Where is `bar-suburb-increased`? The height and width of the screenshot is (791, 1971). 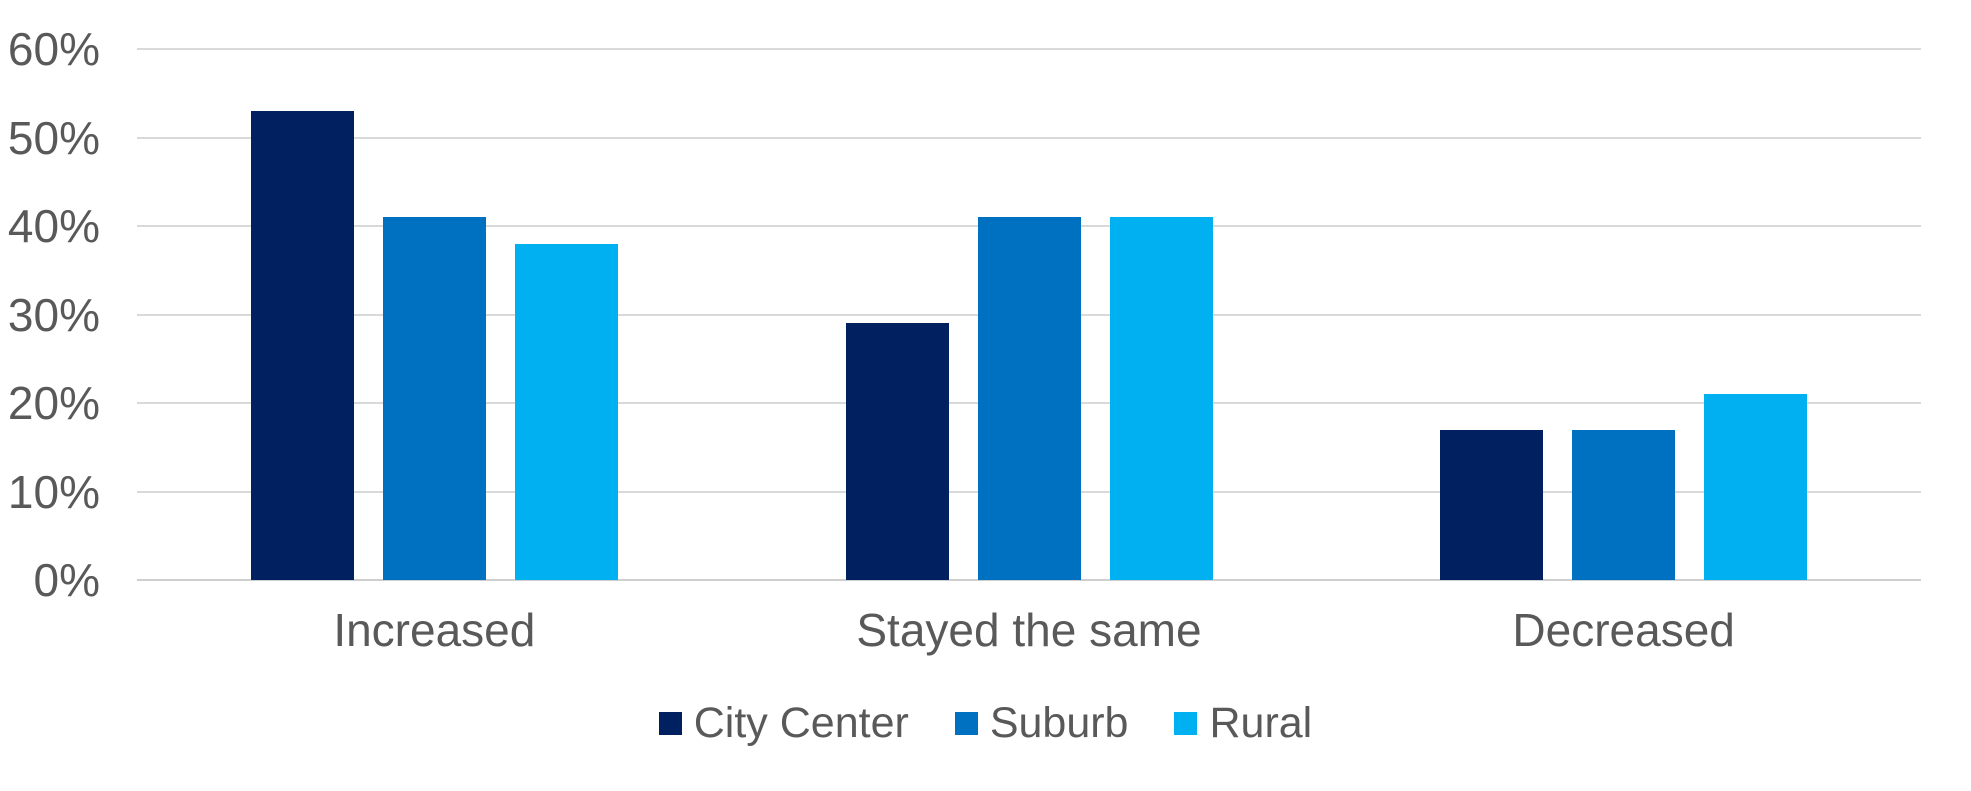 bar-suburb-increased is located at coordinates (434, 398).